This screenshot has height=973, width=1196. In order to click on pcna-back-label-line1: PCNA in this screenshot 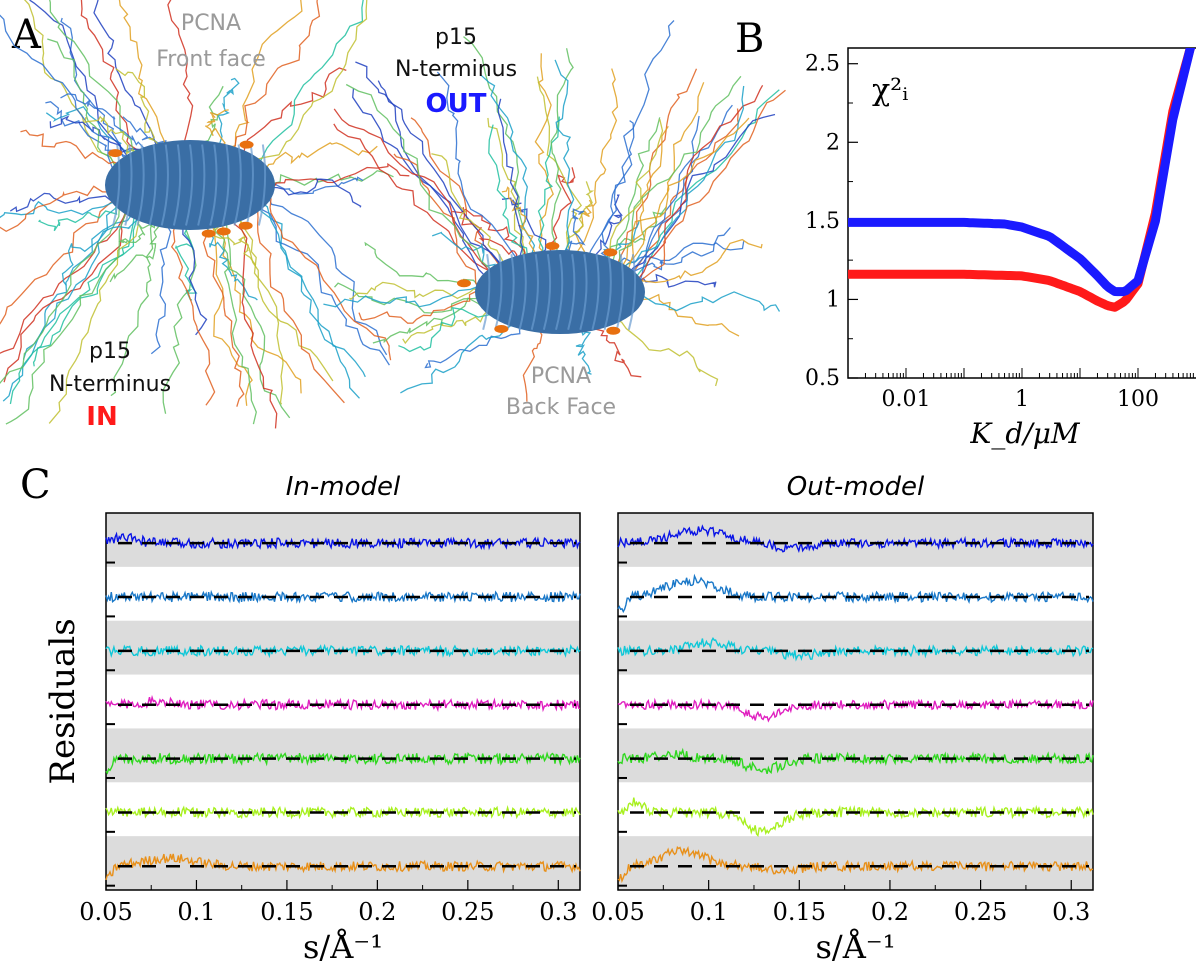, I will do `click(561, 376)`.